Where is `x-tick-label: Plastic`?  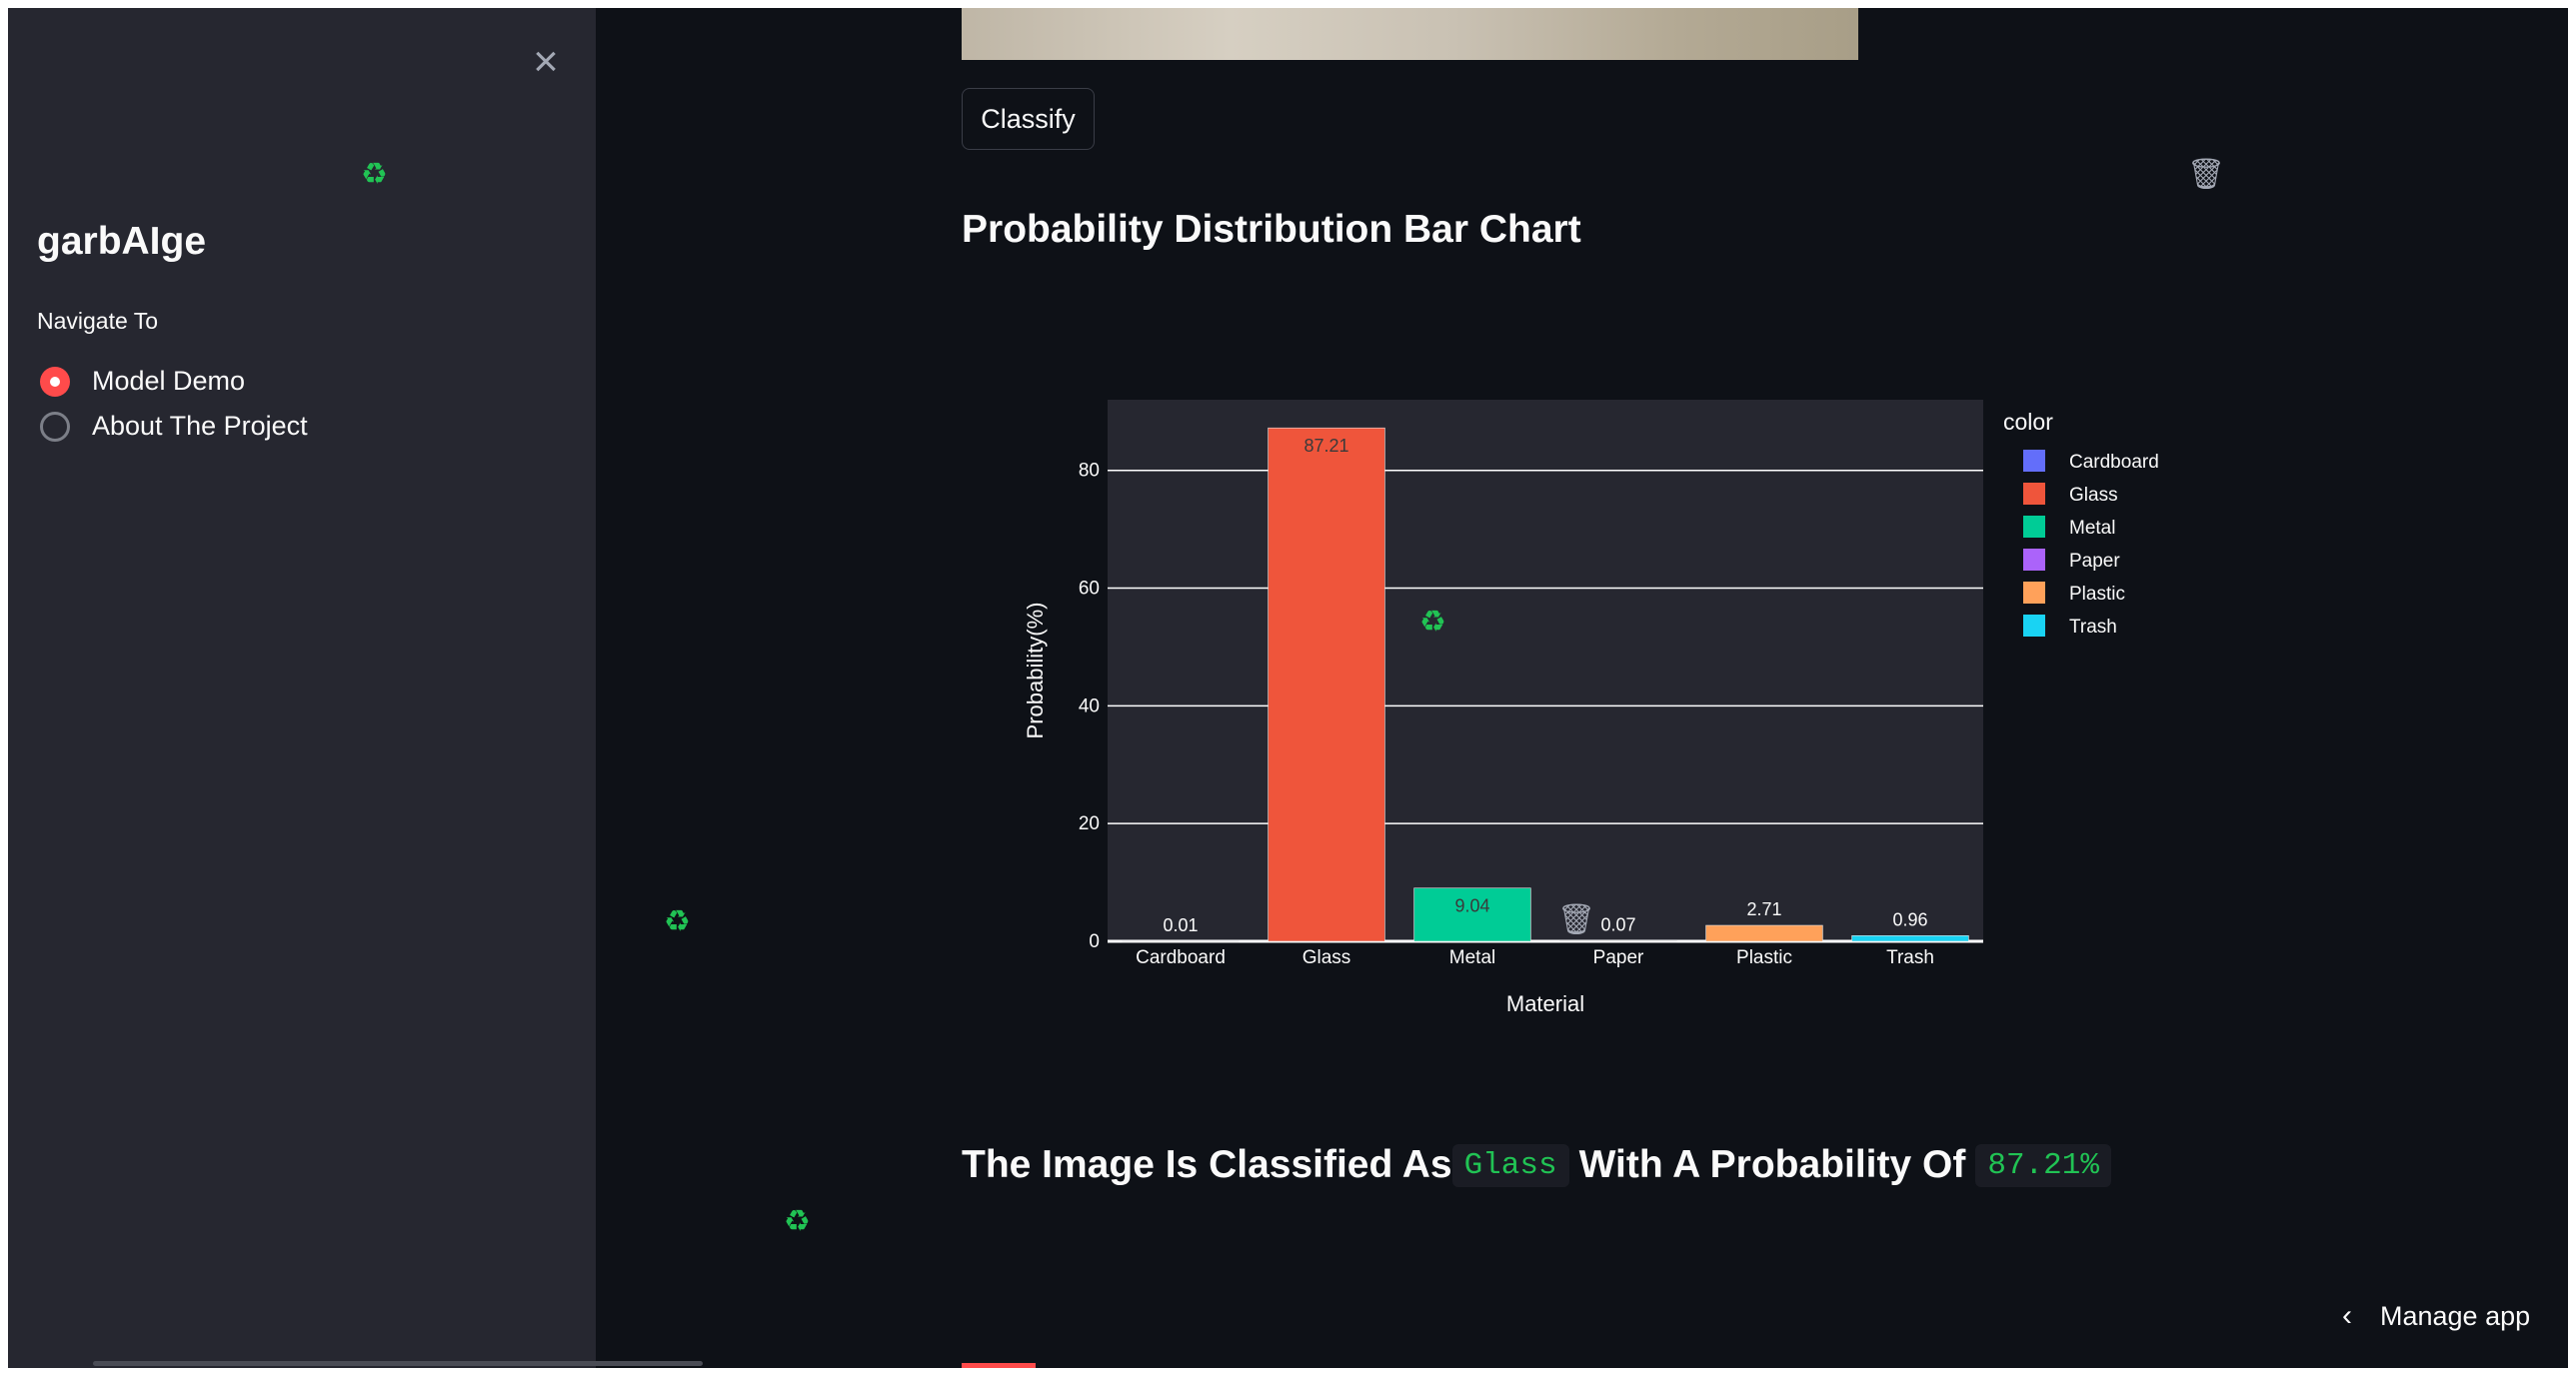 x-tick-label: Plastic is located at coordinates (1764, 957).